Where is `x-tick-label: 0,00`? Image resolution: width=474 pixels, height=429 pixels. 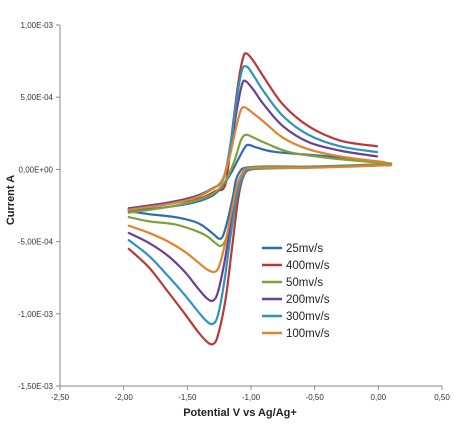
x-tick-label: 0,00 is located at coordinates (379, 397).